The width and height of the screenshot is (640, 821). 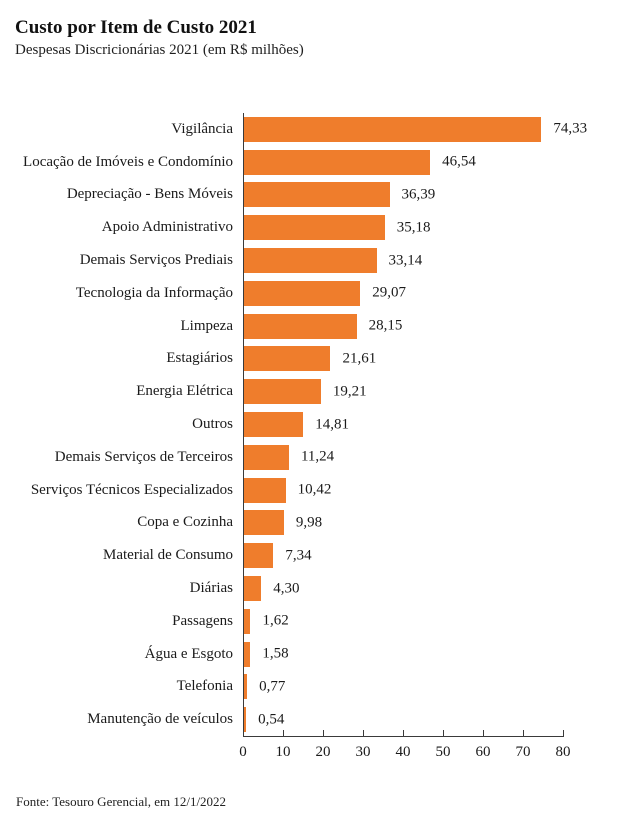 I want to click on category-label: Locação de Imóveis e Condomínio, so click(x=128, y=161).